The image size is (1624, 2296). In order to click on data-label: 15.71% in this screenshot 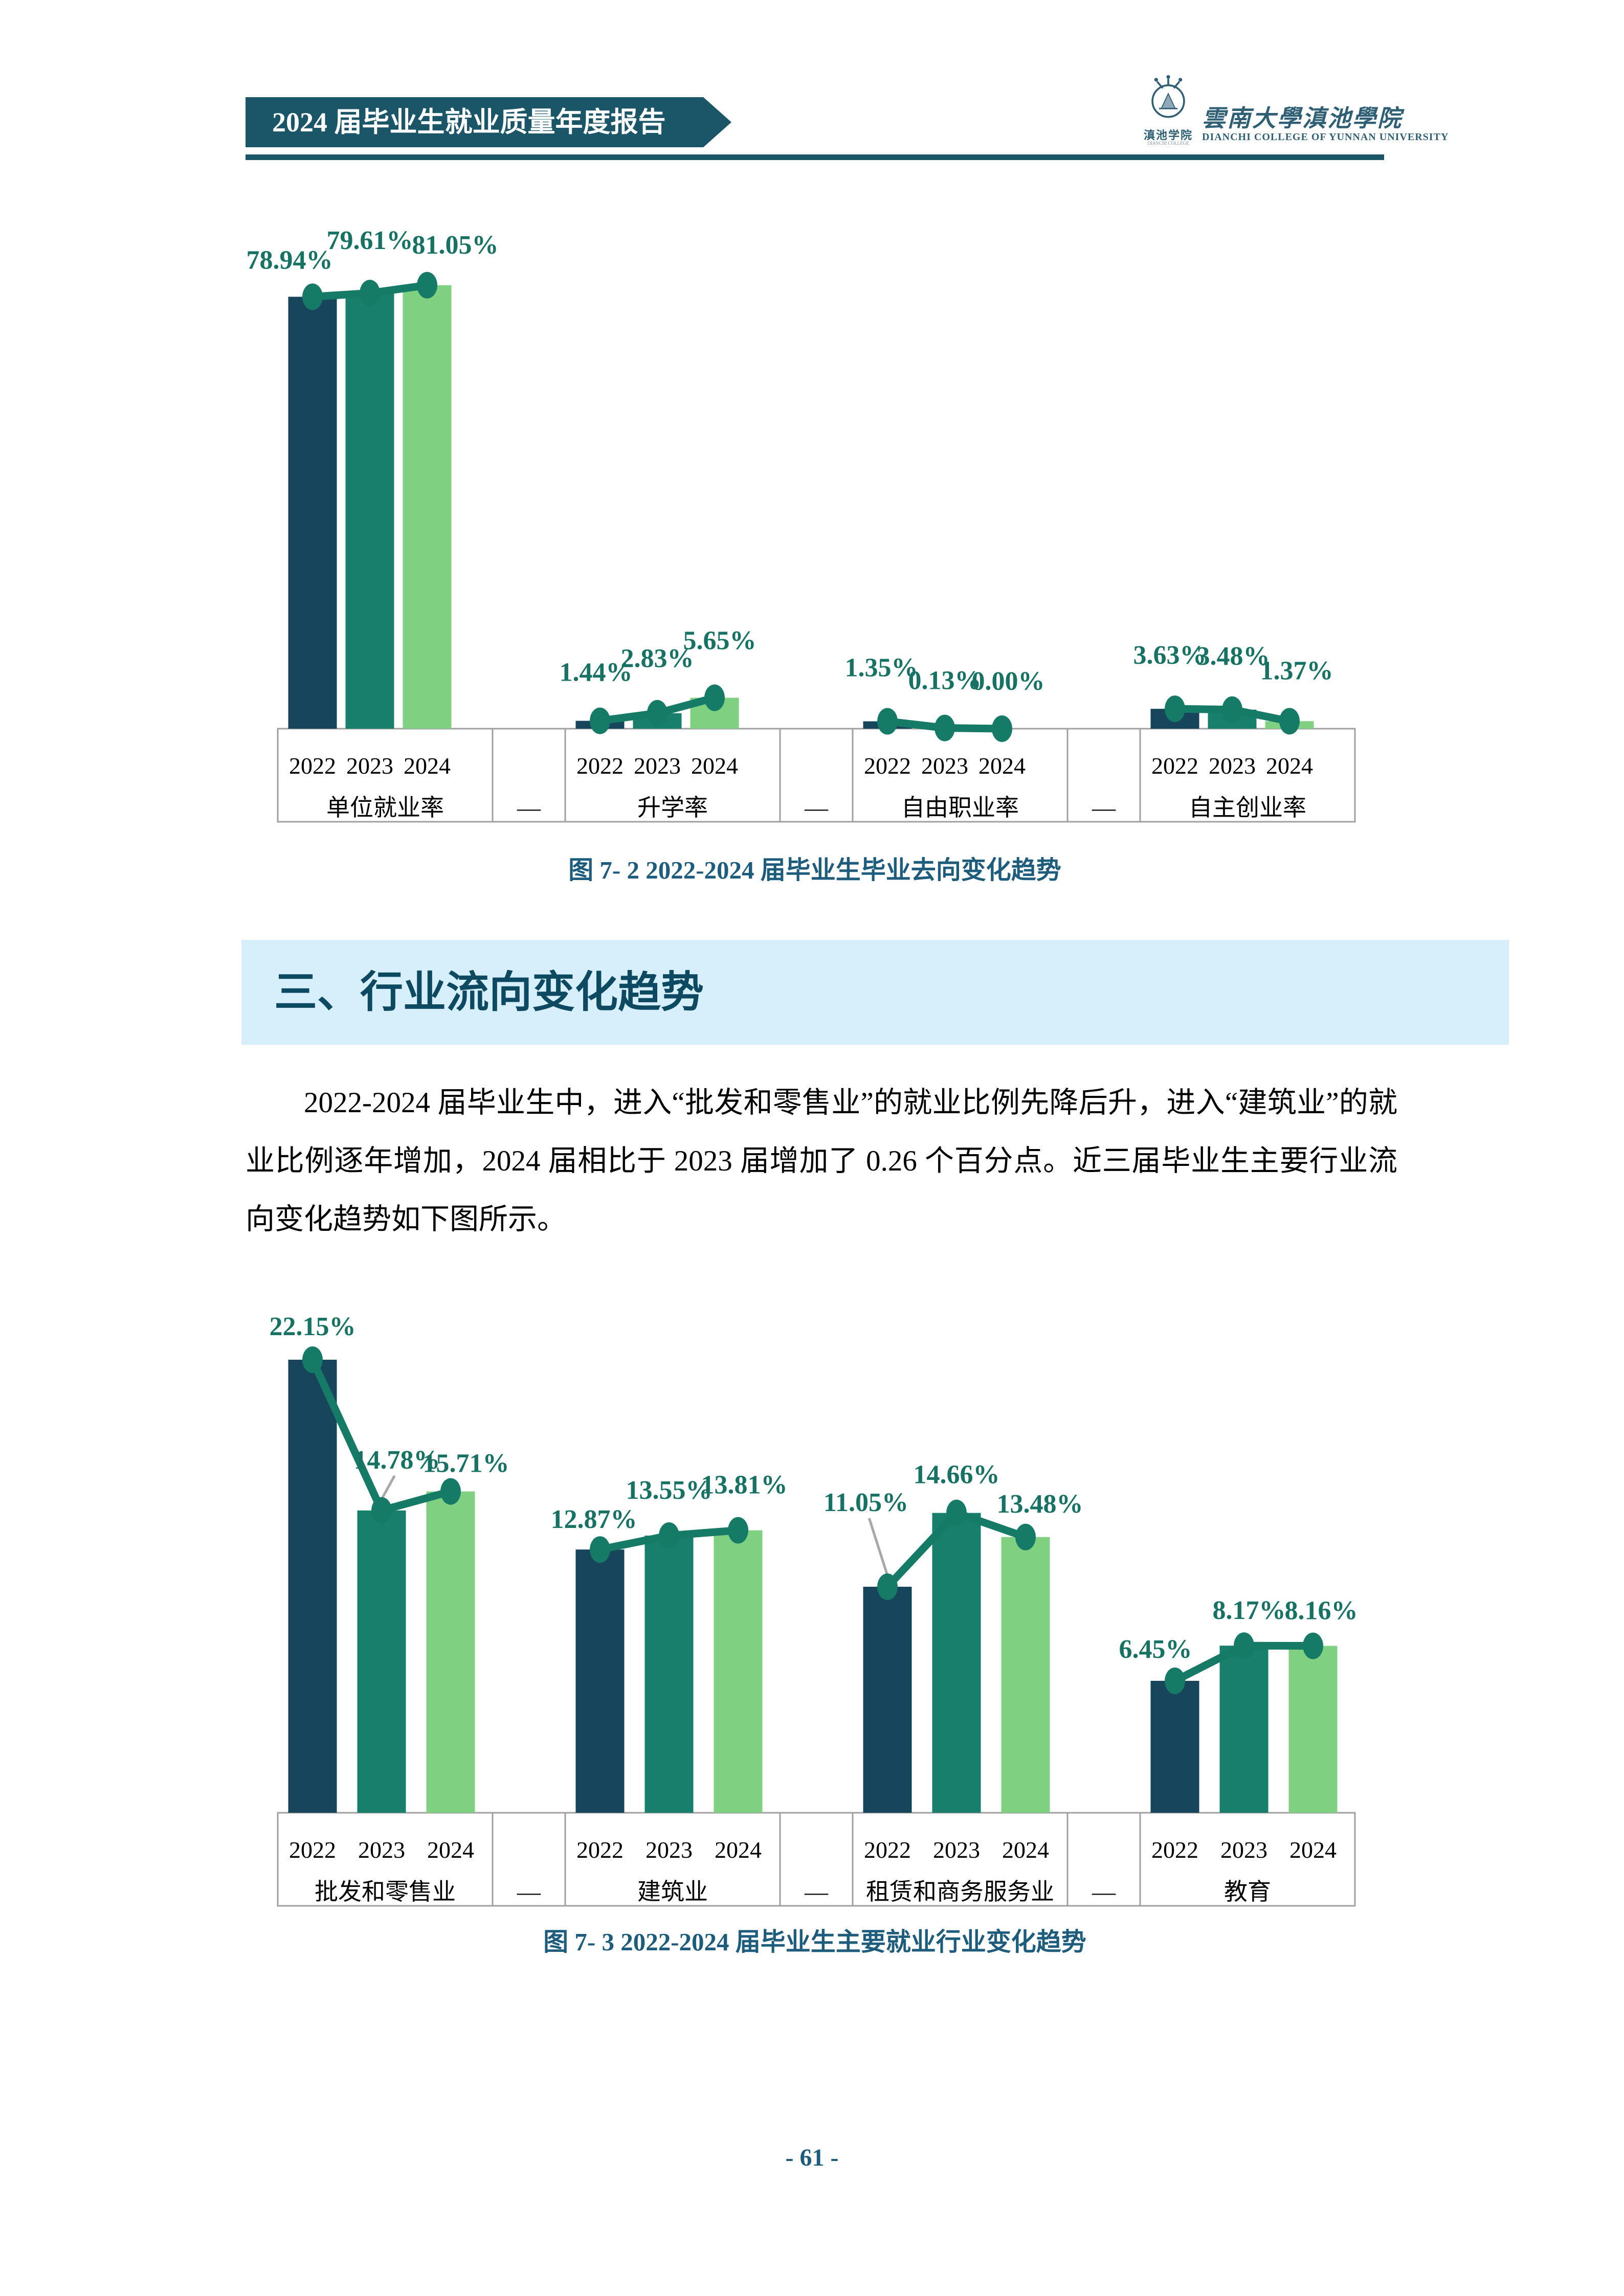, I will do `click(466, 1464)`.